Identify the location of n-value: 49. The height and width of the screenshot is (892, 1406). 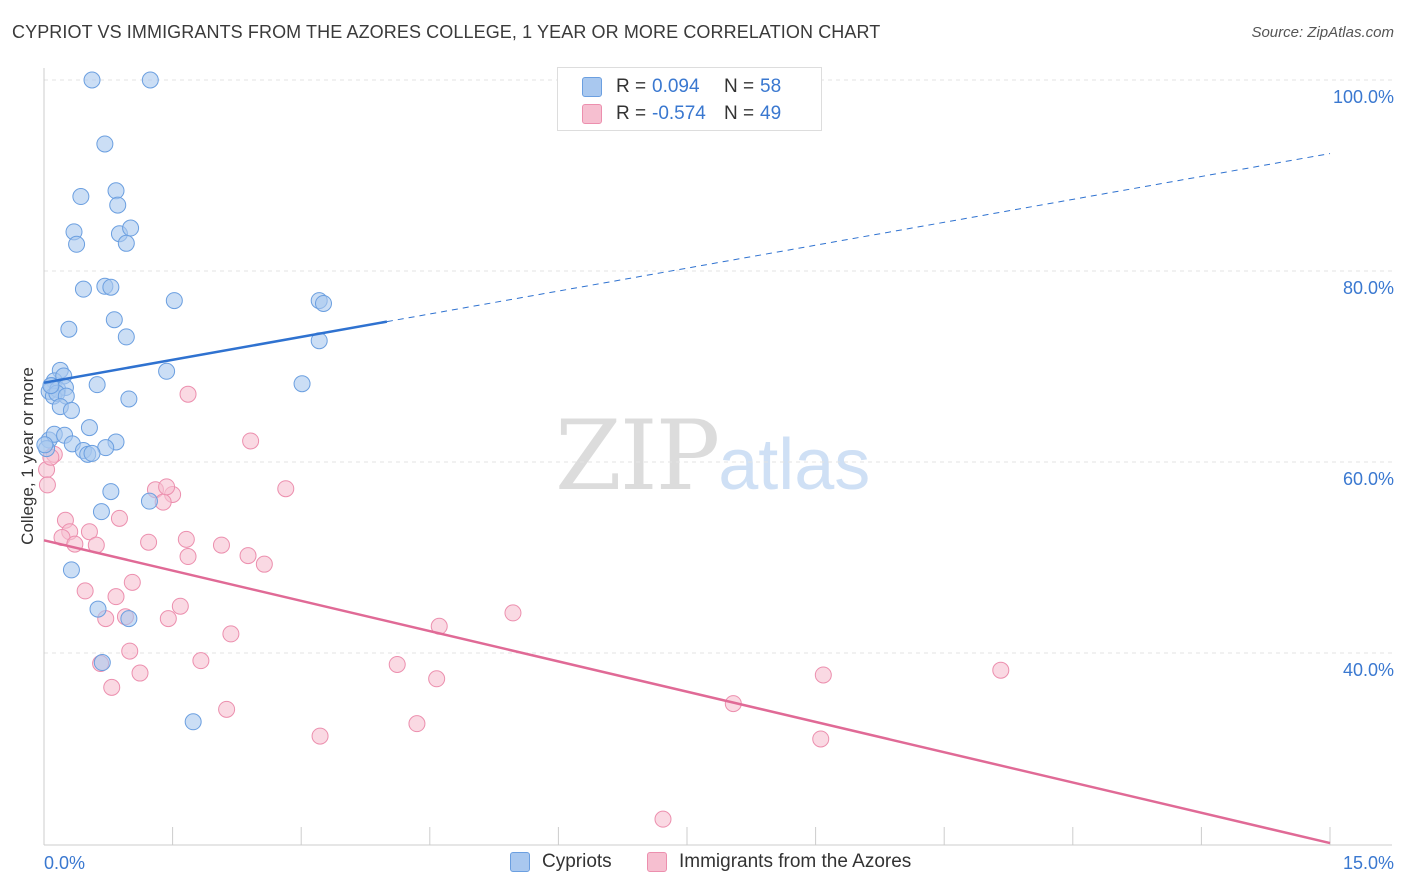
(771, 113).